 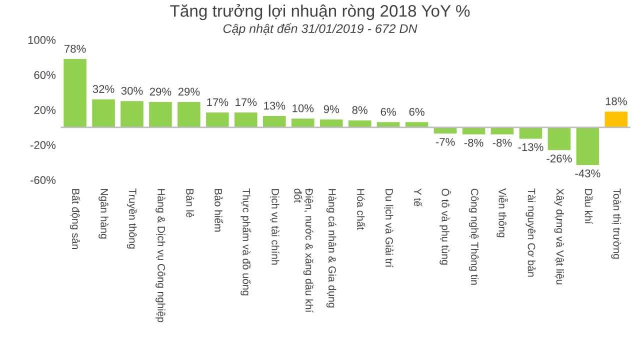 What do you see at coordinates (588, 206) in the screenshot?
I see `x-tick-label: Dầu khí` at bounding box center [588, 206].